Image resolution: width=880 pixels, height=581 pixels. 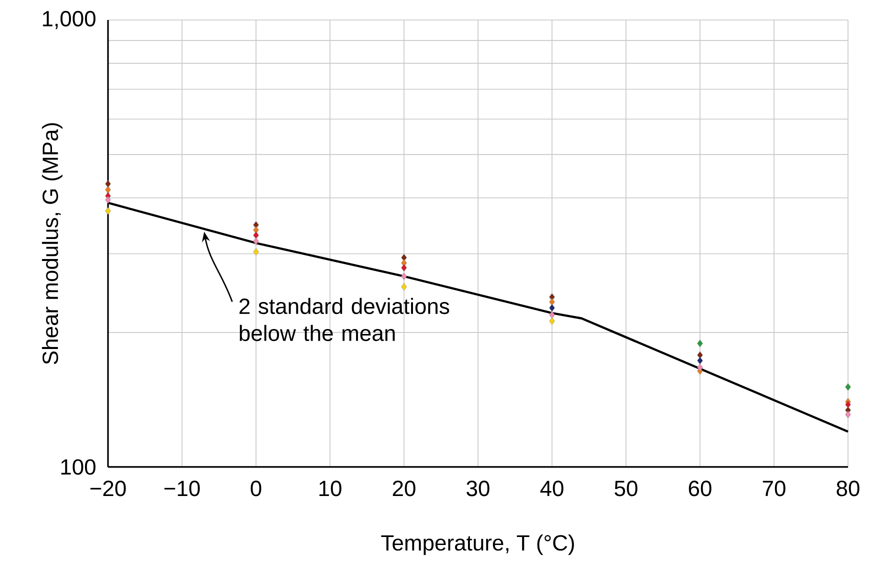 I want to click on annotation: 2 standard deviations below the mean, so click(x=345, y=320).